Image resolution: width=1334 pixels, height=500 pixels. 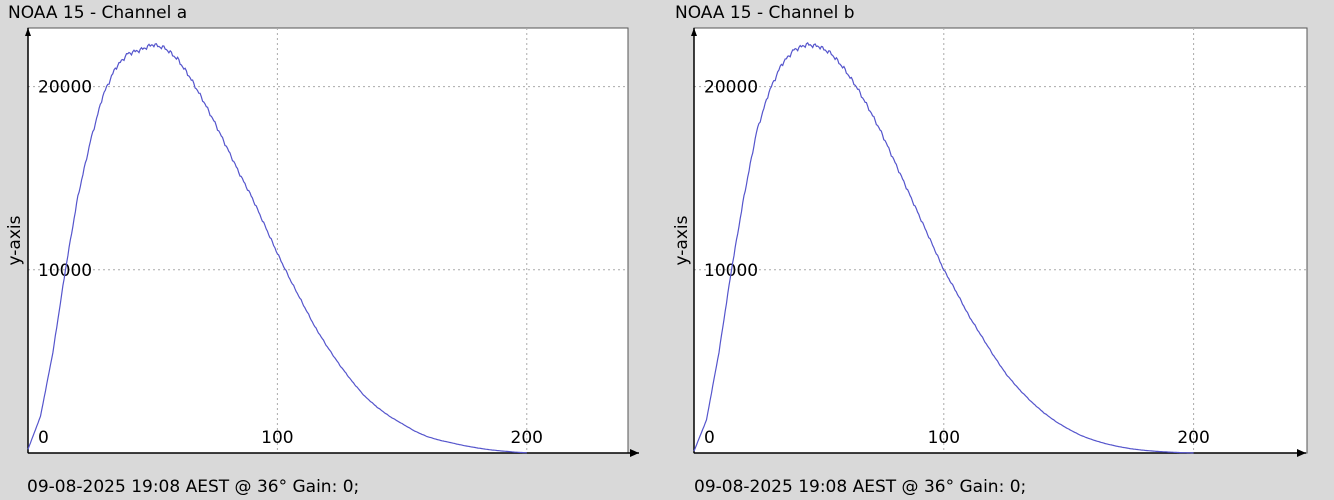 What do you see at coordinates (765, 13) in the screenshot?
I see `chart-title: NOAA 15 - Channel b` at bounding box center [765, 13].